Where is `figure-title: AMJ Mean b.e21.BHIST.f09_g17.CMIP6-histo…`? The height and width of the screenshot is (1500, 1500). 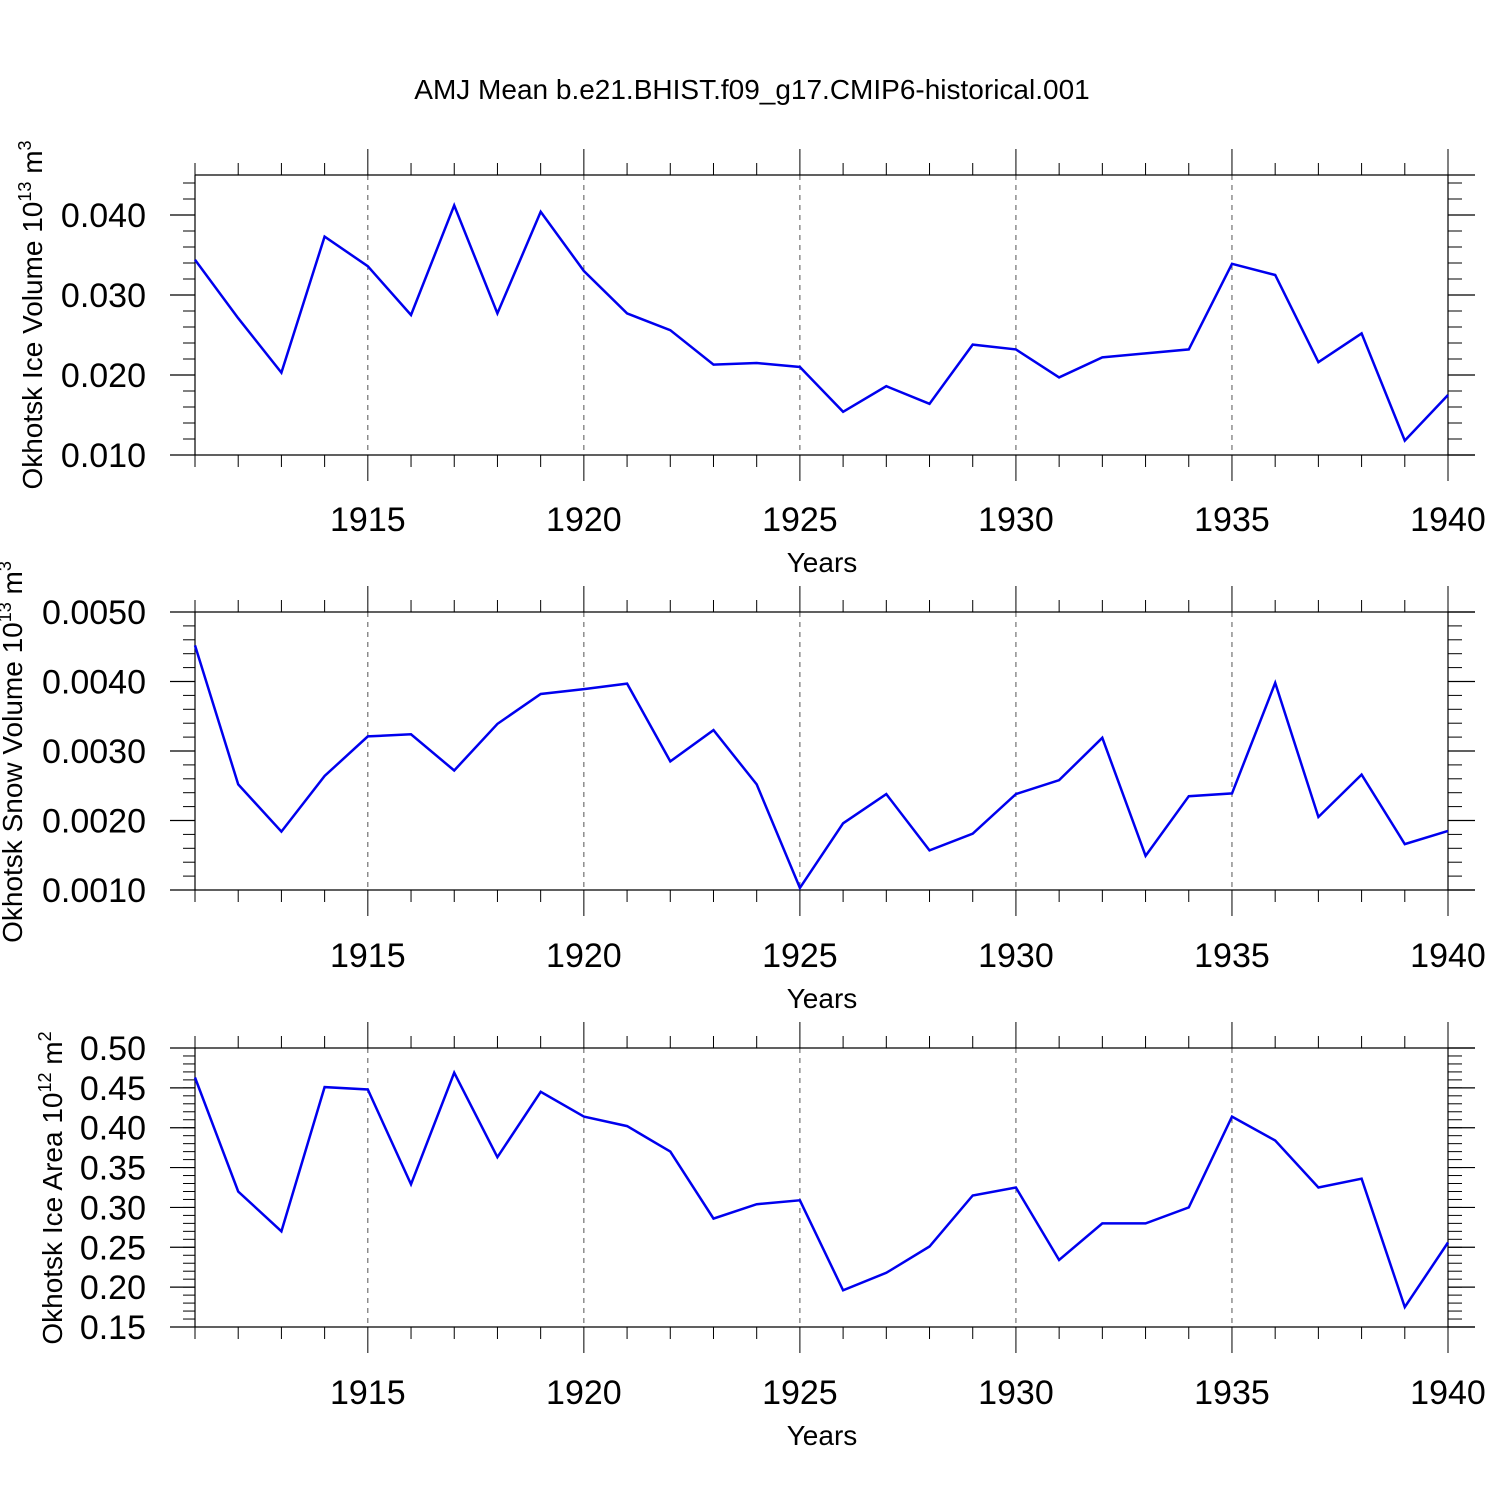
figure-title: AMJ Mean b.e21.BHIST.f09_g17.CMIP6-histo… is located at coordinates (751, 89).